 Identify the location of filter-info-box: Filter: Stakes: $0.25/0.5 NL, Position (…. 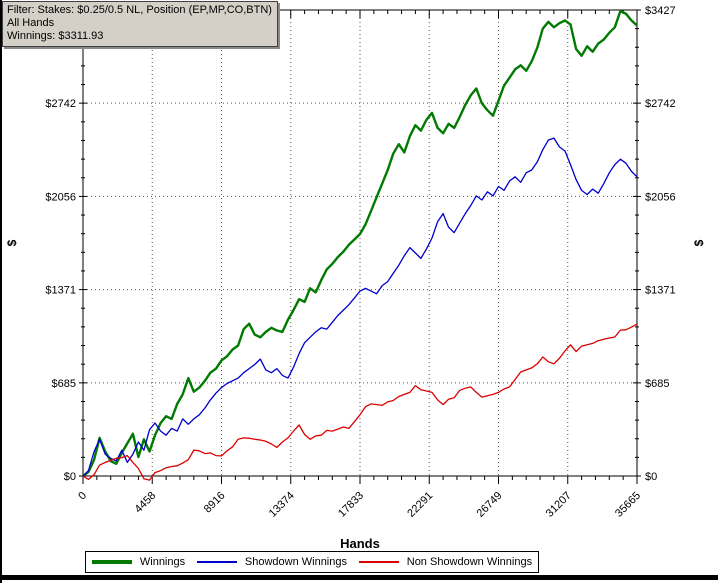
(140, 24).